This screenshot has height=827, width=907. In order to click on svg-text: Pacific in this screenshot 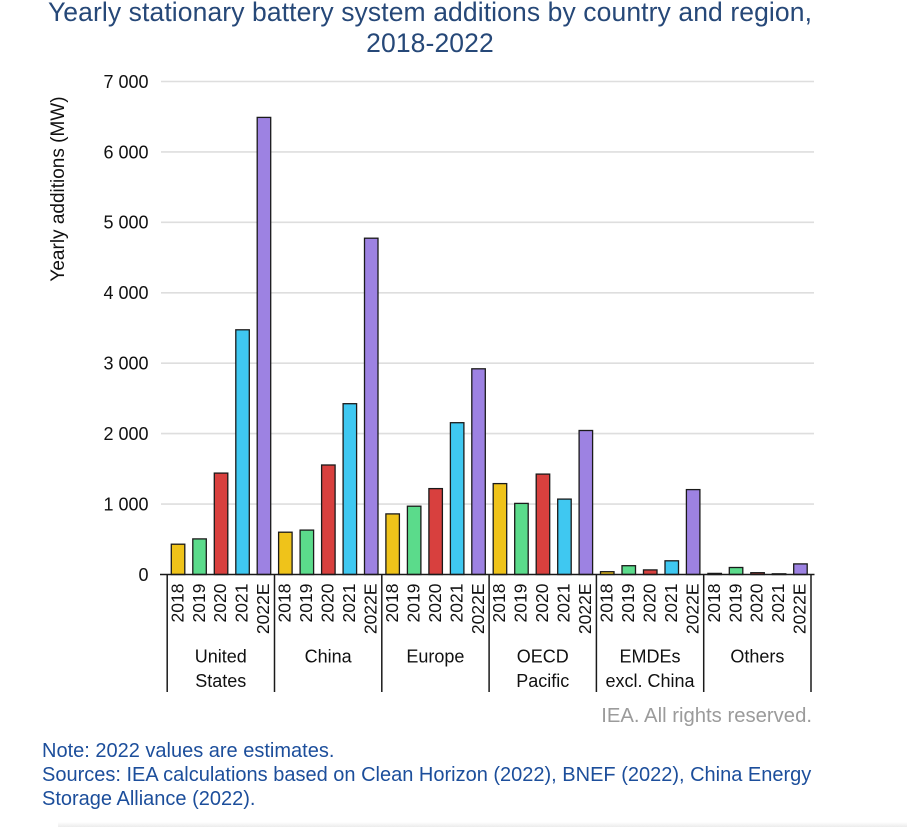, I will do `click(542, 681)`.